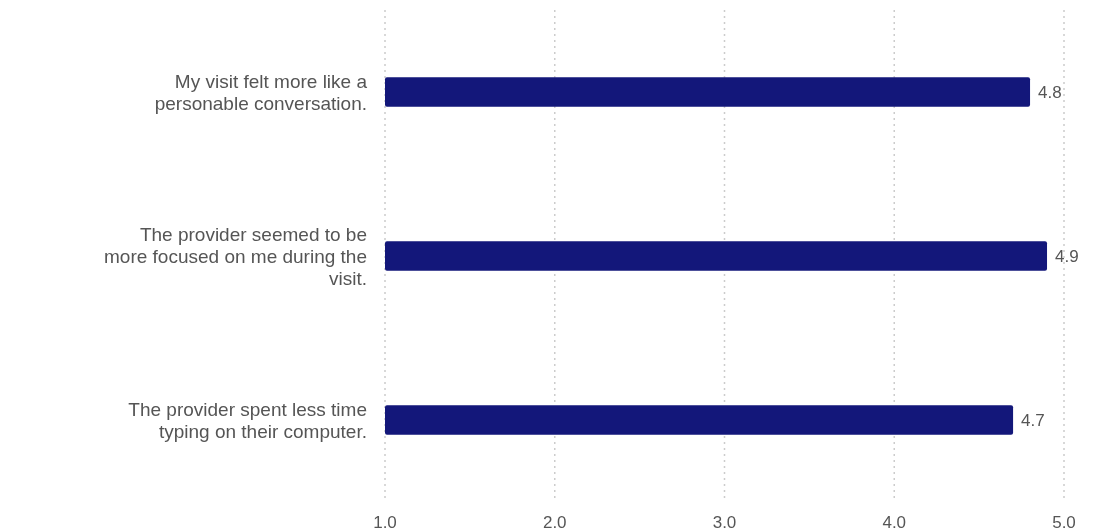  What do you see at coordinates (235, 256) in the screenshot?
I see `y-tick-label: The provider seemed to be more focused on me during the visit.` at bounding box center [235, 256].